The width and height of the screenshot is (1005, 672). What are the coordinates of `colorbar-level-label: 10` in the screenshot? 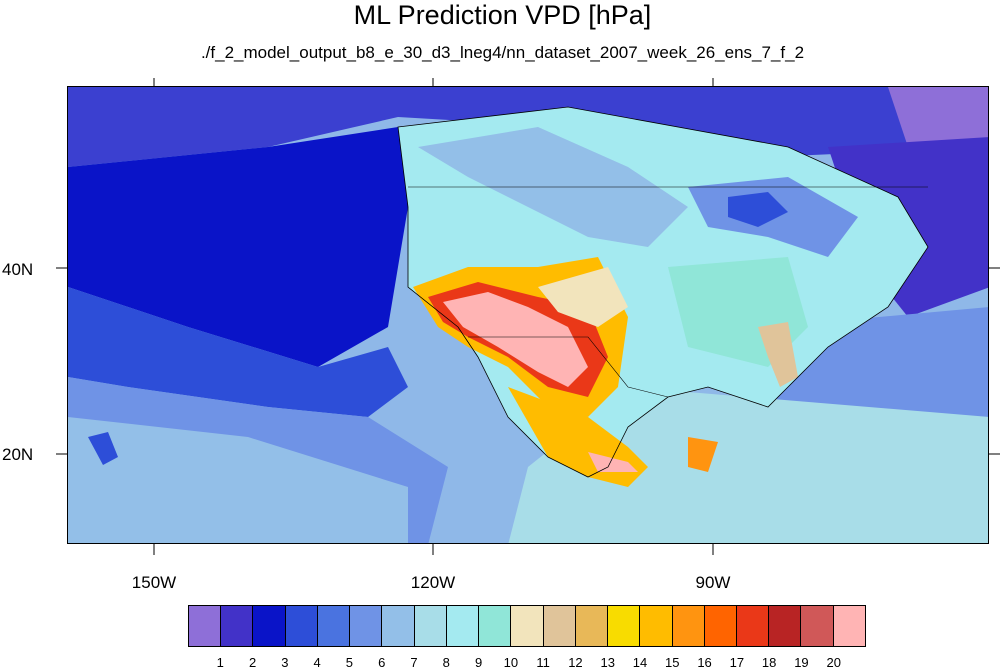 It's located at (511, 662).